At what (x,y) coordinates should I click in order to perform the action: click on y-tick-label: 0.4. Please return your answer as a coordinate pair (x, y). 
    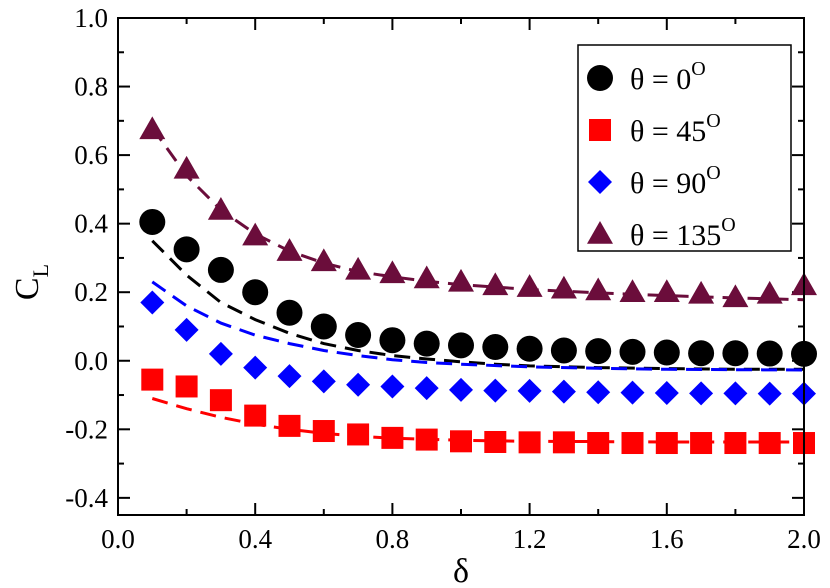
    Looking at the image, I should click on (91, 224).